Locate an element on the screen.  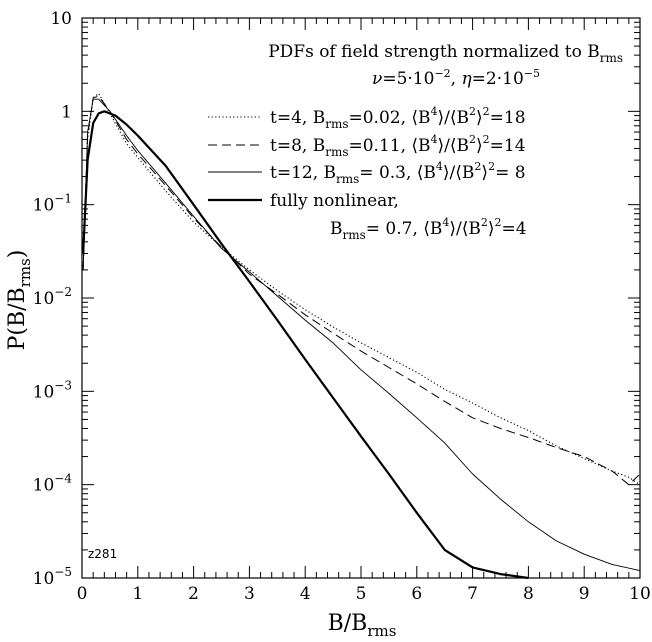
chart-params: ν=5·10−2, η=2·10−5 is located at coordinates (456, 78).